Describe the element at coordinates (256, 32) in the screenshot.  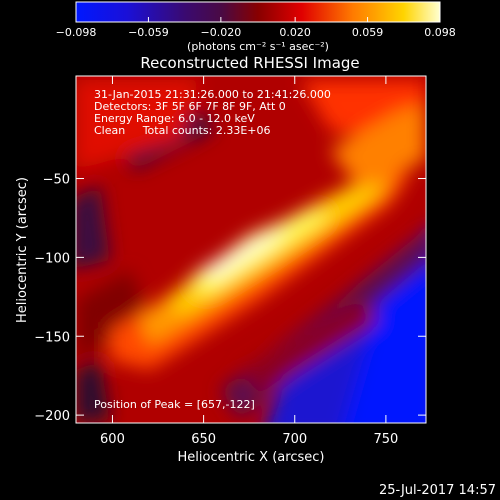
I see `colorbar-tick-labels: −0.098 −0.059 −0.020 0.020 0.059 0.098` at that location.